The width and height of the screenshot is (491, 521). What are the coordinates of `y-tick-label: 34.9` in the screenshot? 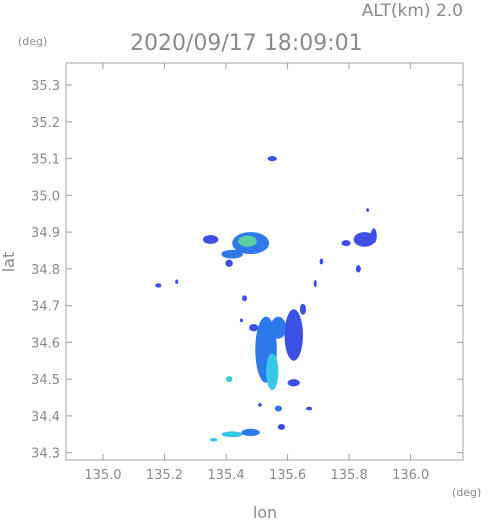 It's located at (45, 233).